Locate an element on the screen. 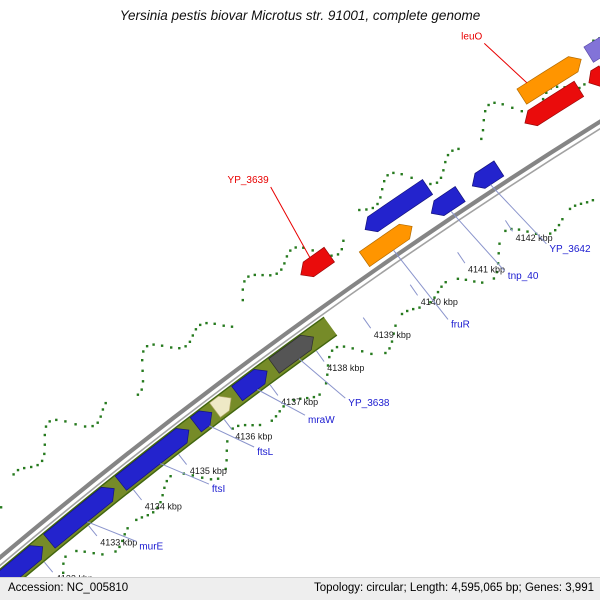 The height and width of the screenshot is (600, 600). gene-fruR is located at coordinates (385, 245).